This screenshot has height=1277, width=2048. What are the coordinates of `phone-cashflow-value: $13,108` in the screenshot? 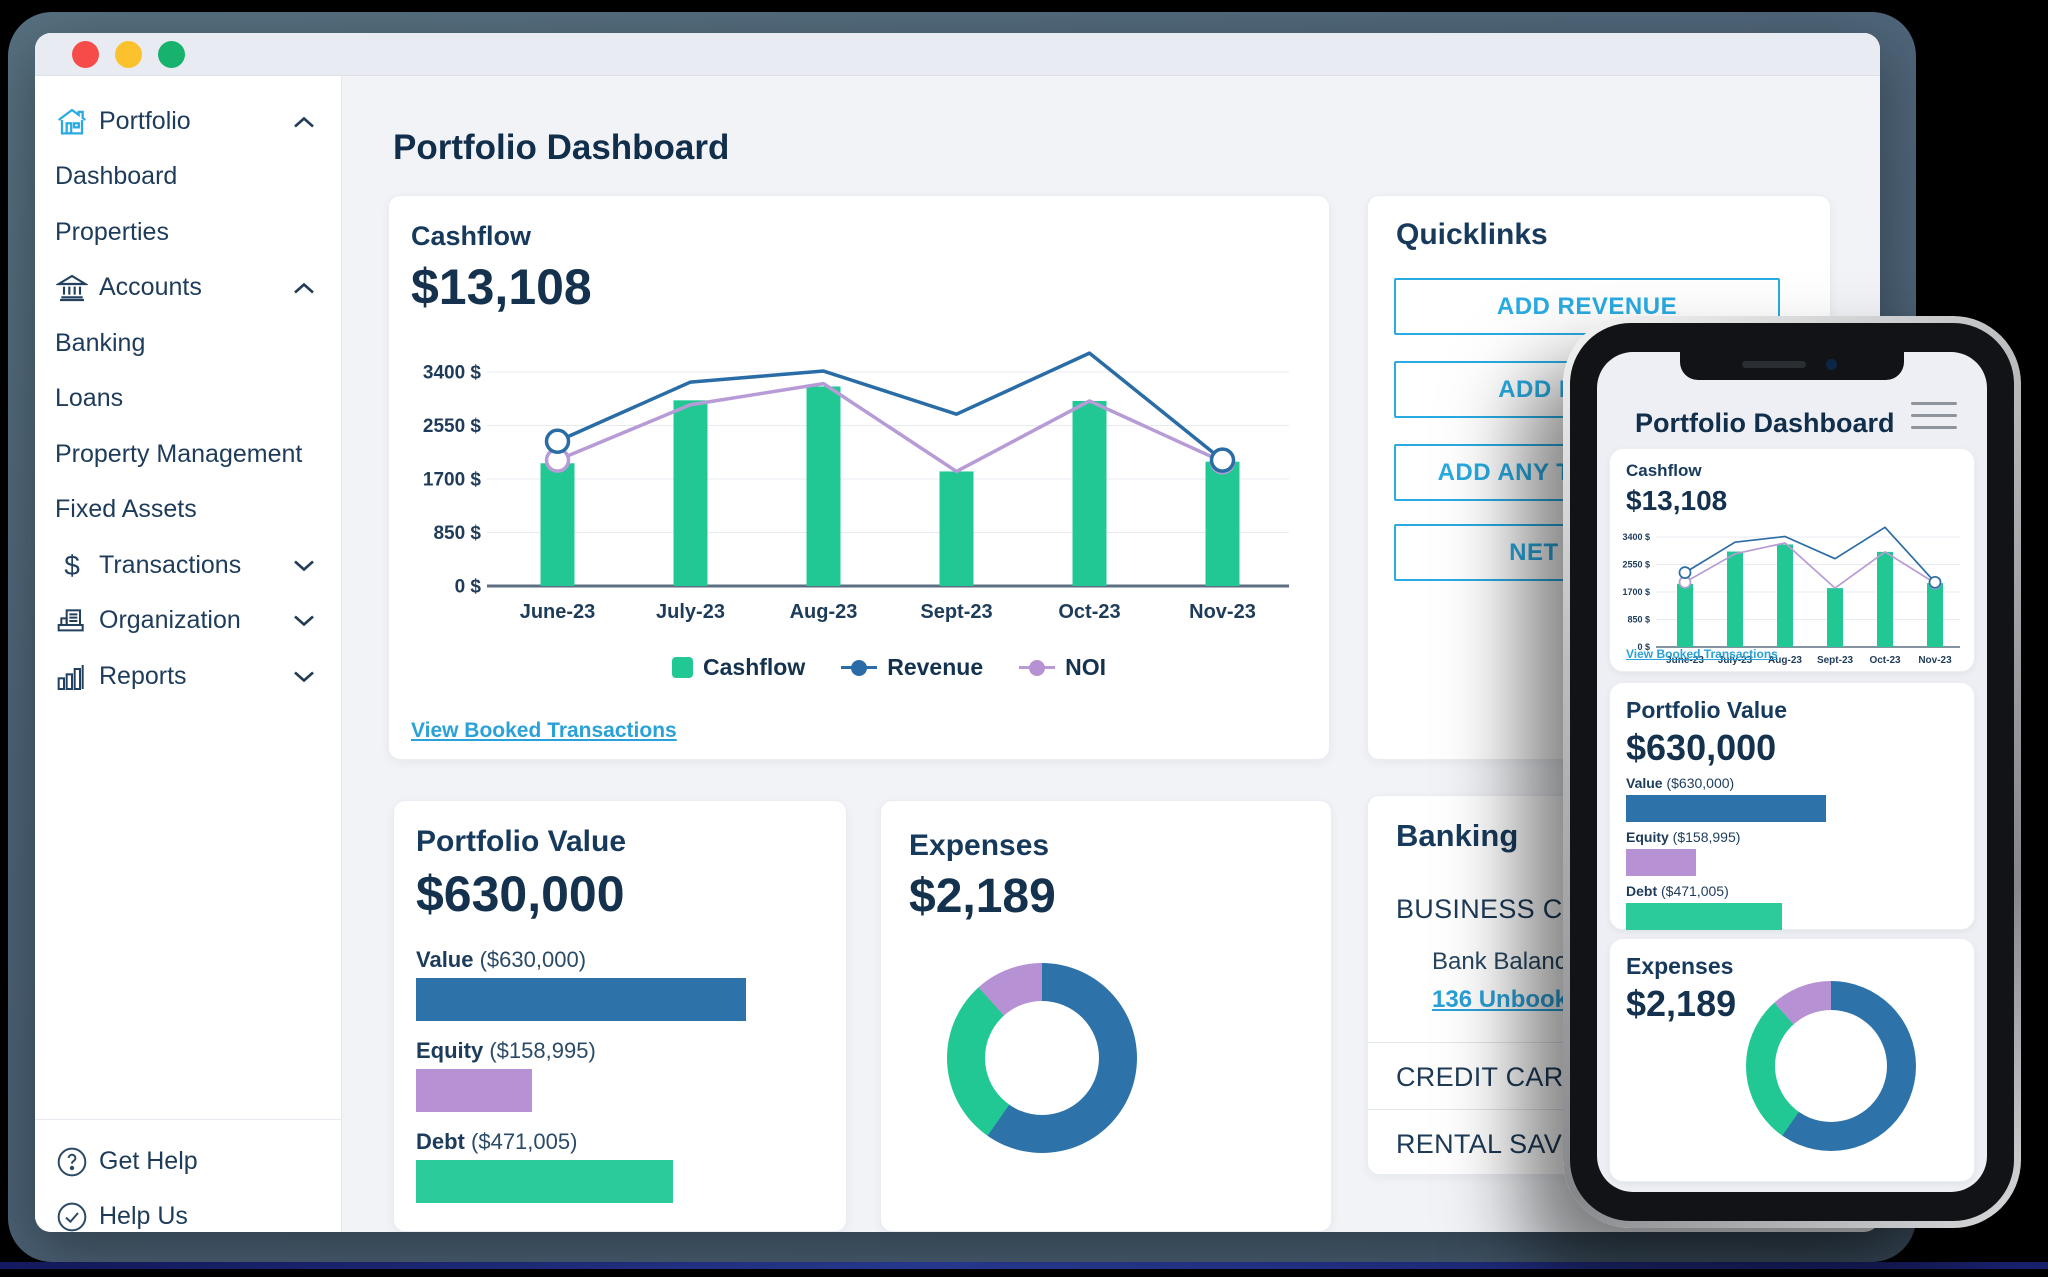 It's located at (1677, 500).